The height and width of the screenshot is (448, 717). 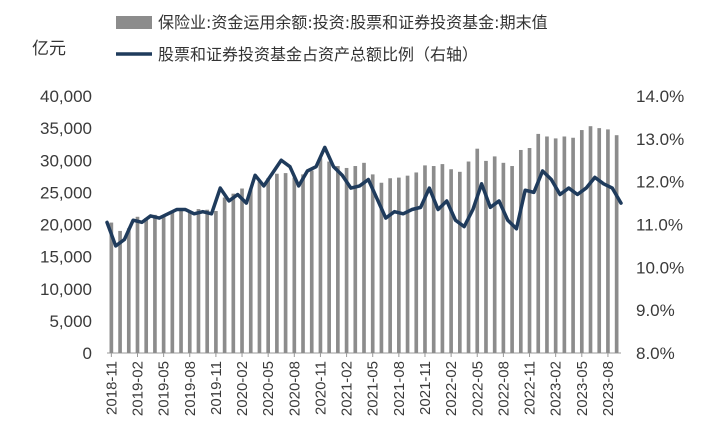 What do you see at coordinates (530, 388) in the screenshot?
I see `x-axis-tick-label: 2022-11` at bounding box center [530, 388].